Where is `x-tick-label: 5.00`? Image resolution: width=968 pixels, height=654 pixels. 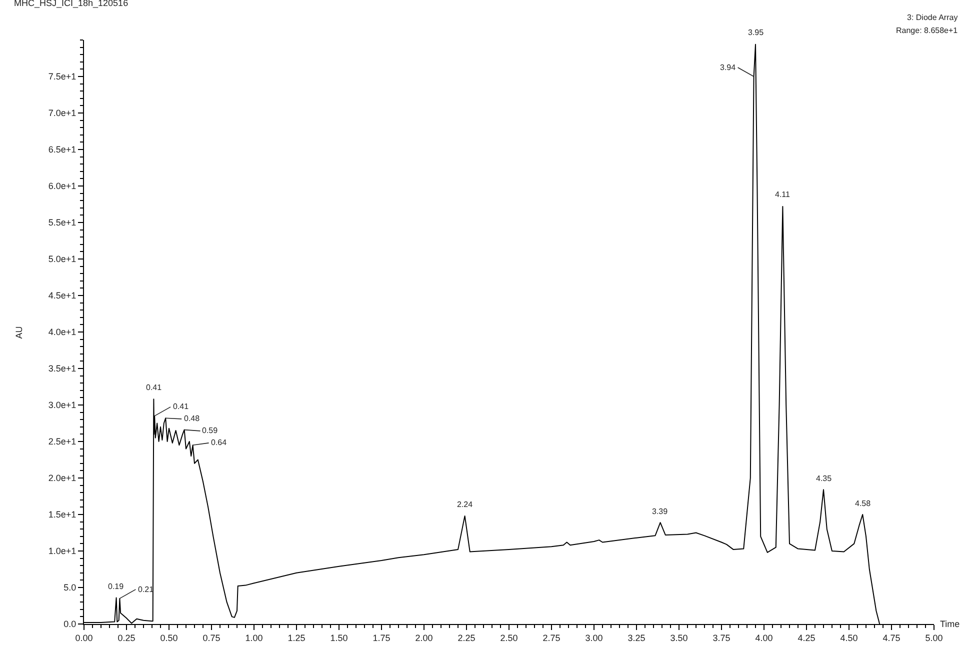
x-tick-label: 5.00 is located at coordinates (934, 637).